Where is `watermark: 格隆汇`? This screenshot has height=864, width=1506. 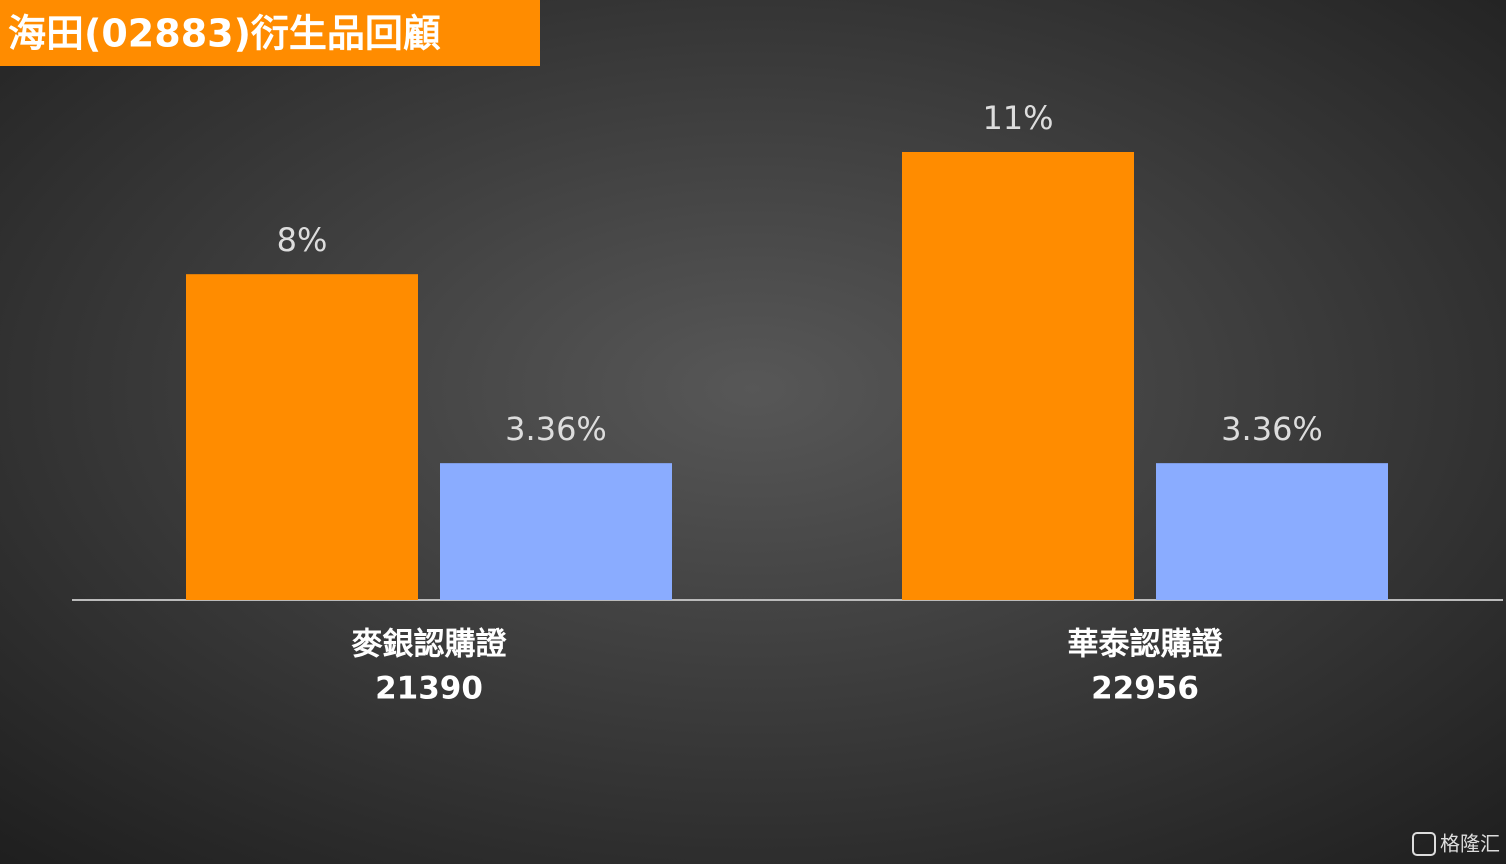
watermark: 格隆汇 is located at coordinates (1470, 844).